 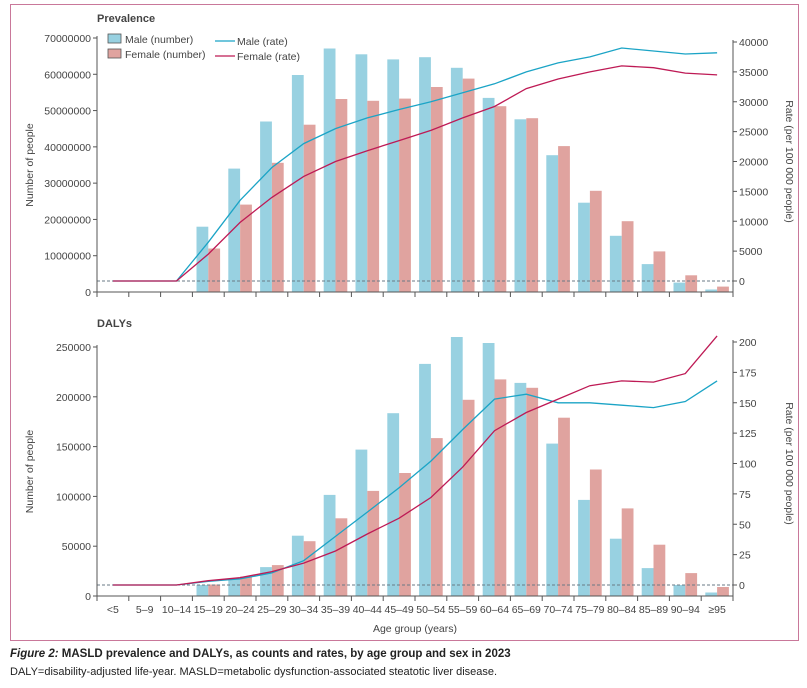 I want to click on panel-title: DALYs, so click(x=114, y=324).